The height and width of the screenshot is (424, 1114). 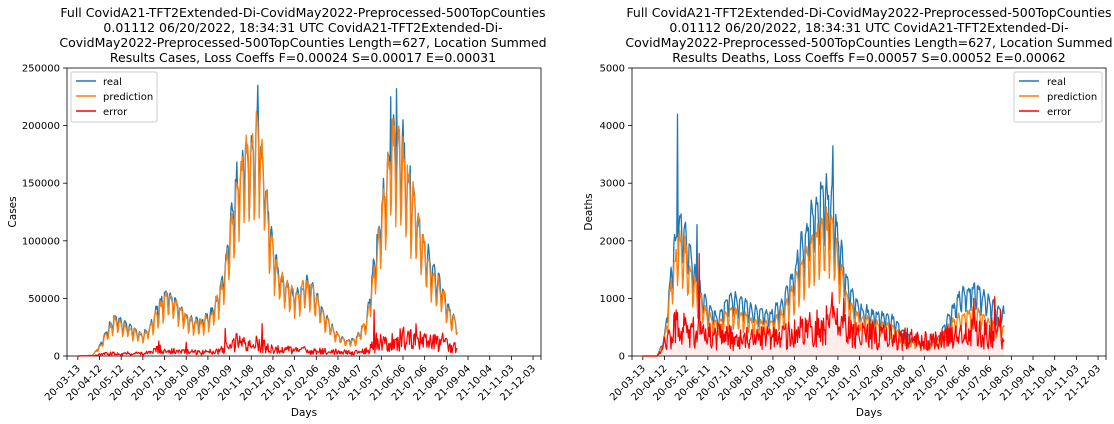 What do you see at coordinates (44, 299) in the screenshot?
I see `cases-y-tick-label: 50000` at bounding box center [44, 299].